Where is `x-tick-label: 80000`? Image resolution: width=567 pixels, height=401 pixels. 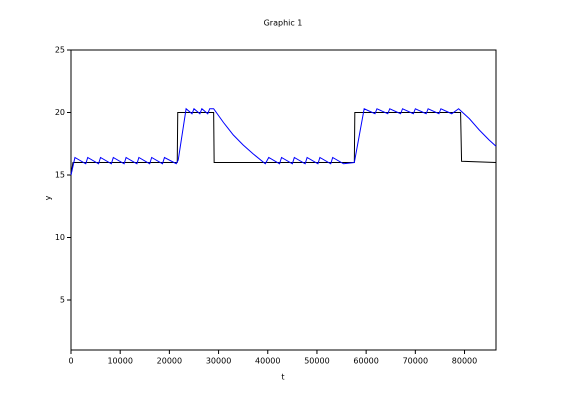
x-tick-label: 80000 is located at coordinates (464, 361).